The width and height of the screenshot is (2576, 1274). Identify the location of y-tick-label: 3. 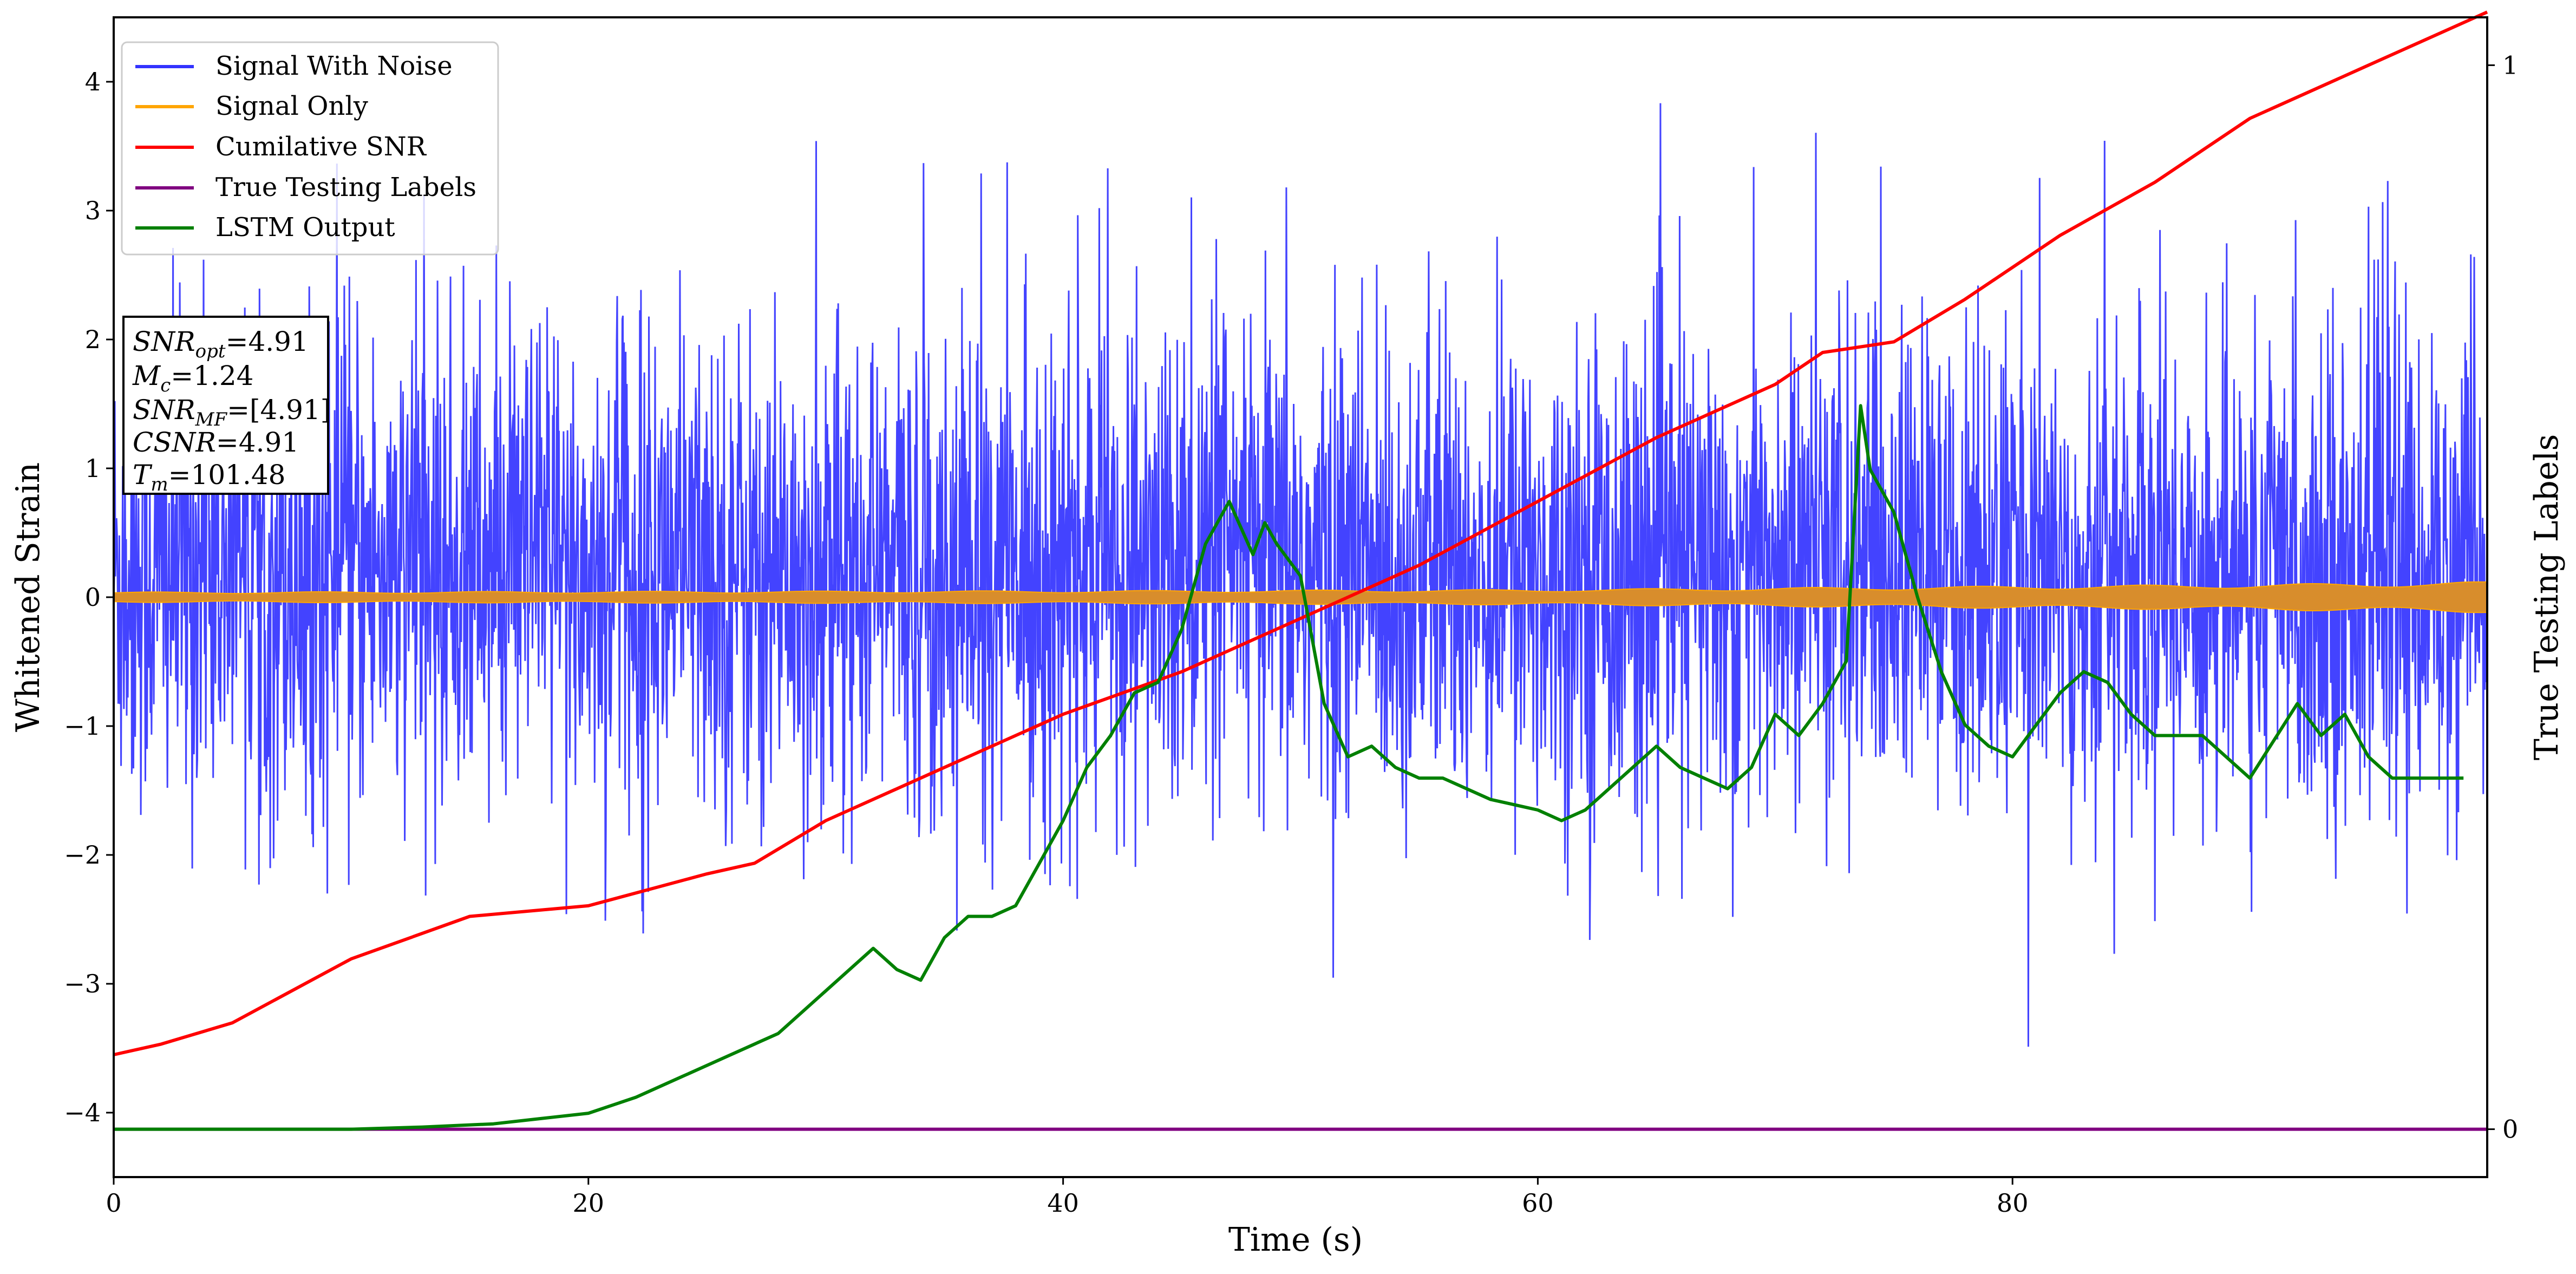
(93, 210).